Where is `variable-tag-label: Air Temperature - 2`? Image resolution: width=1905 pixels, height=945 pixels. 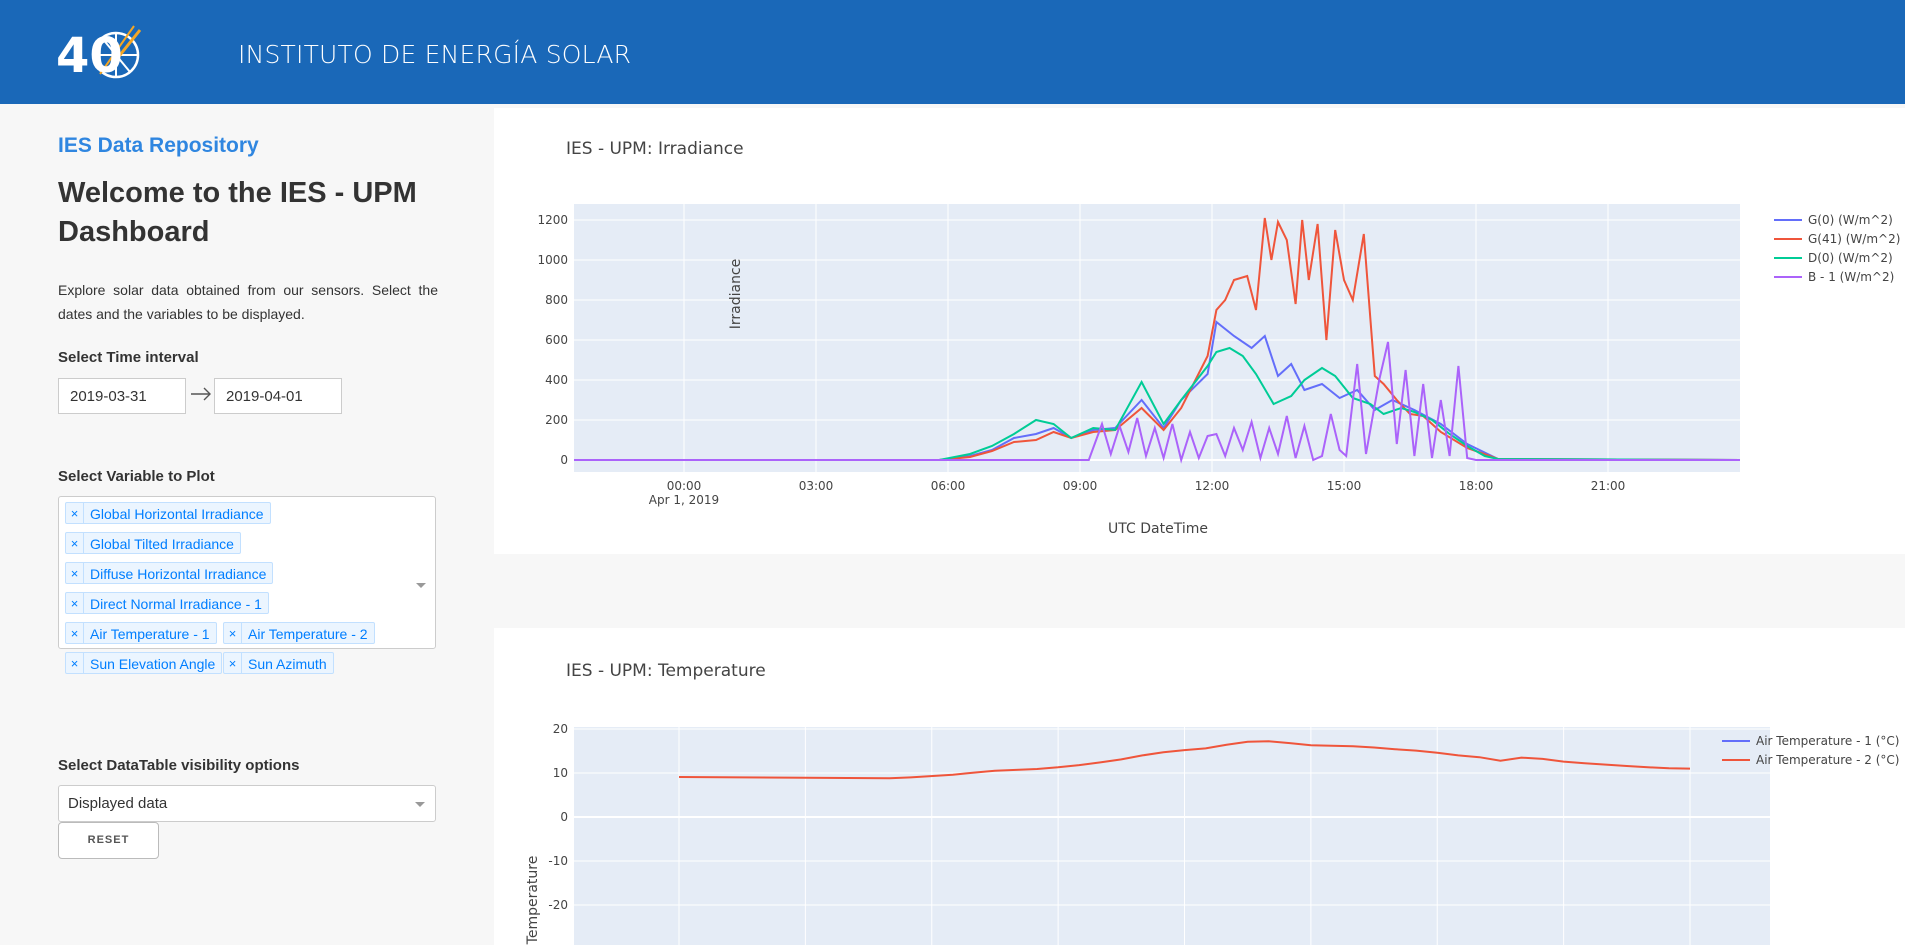
variable-tag-label: Air Temperature - 2 is located at coordinates (308, 634).